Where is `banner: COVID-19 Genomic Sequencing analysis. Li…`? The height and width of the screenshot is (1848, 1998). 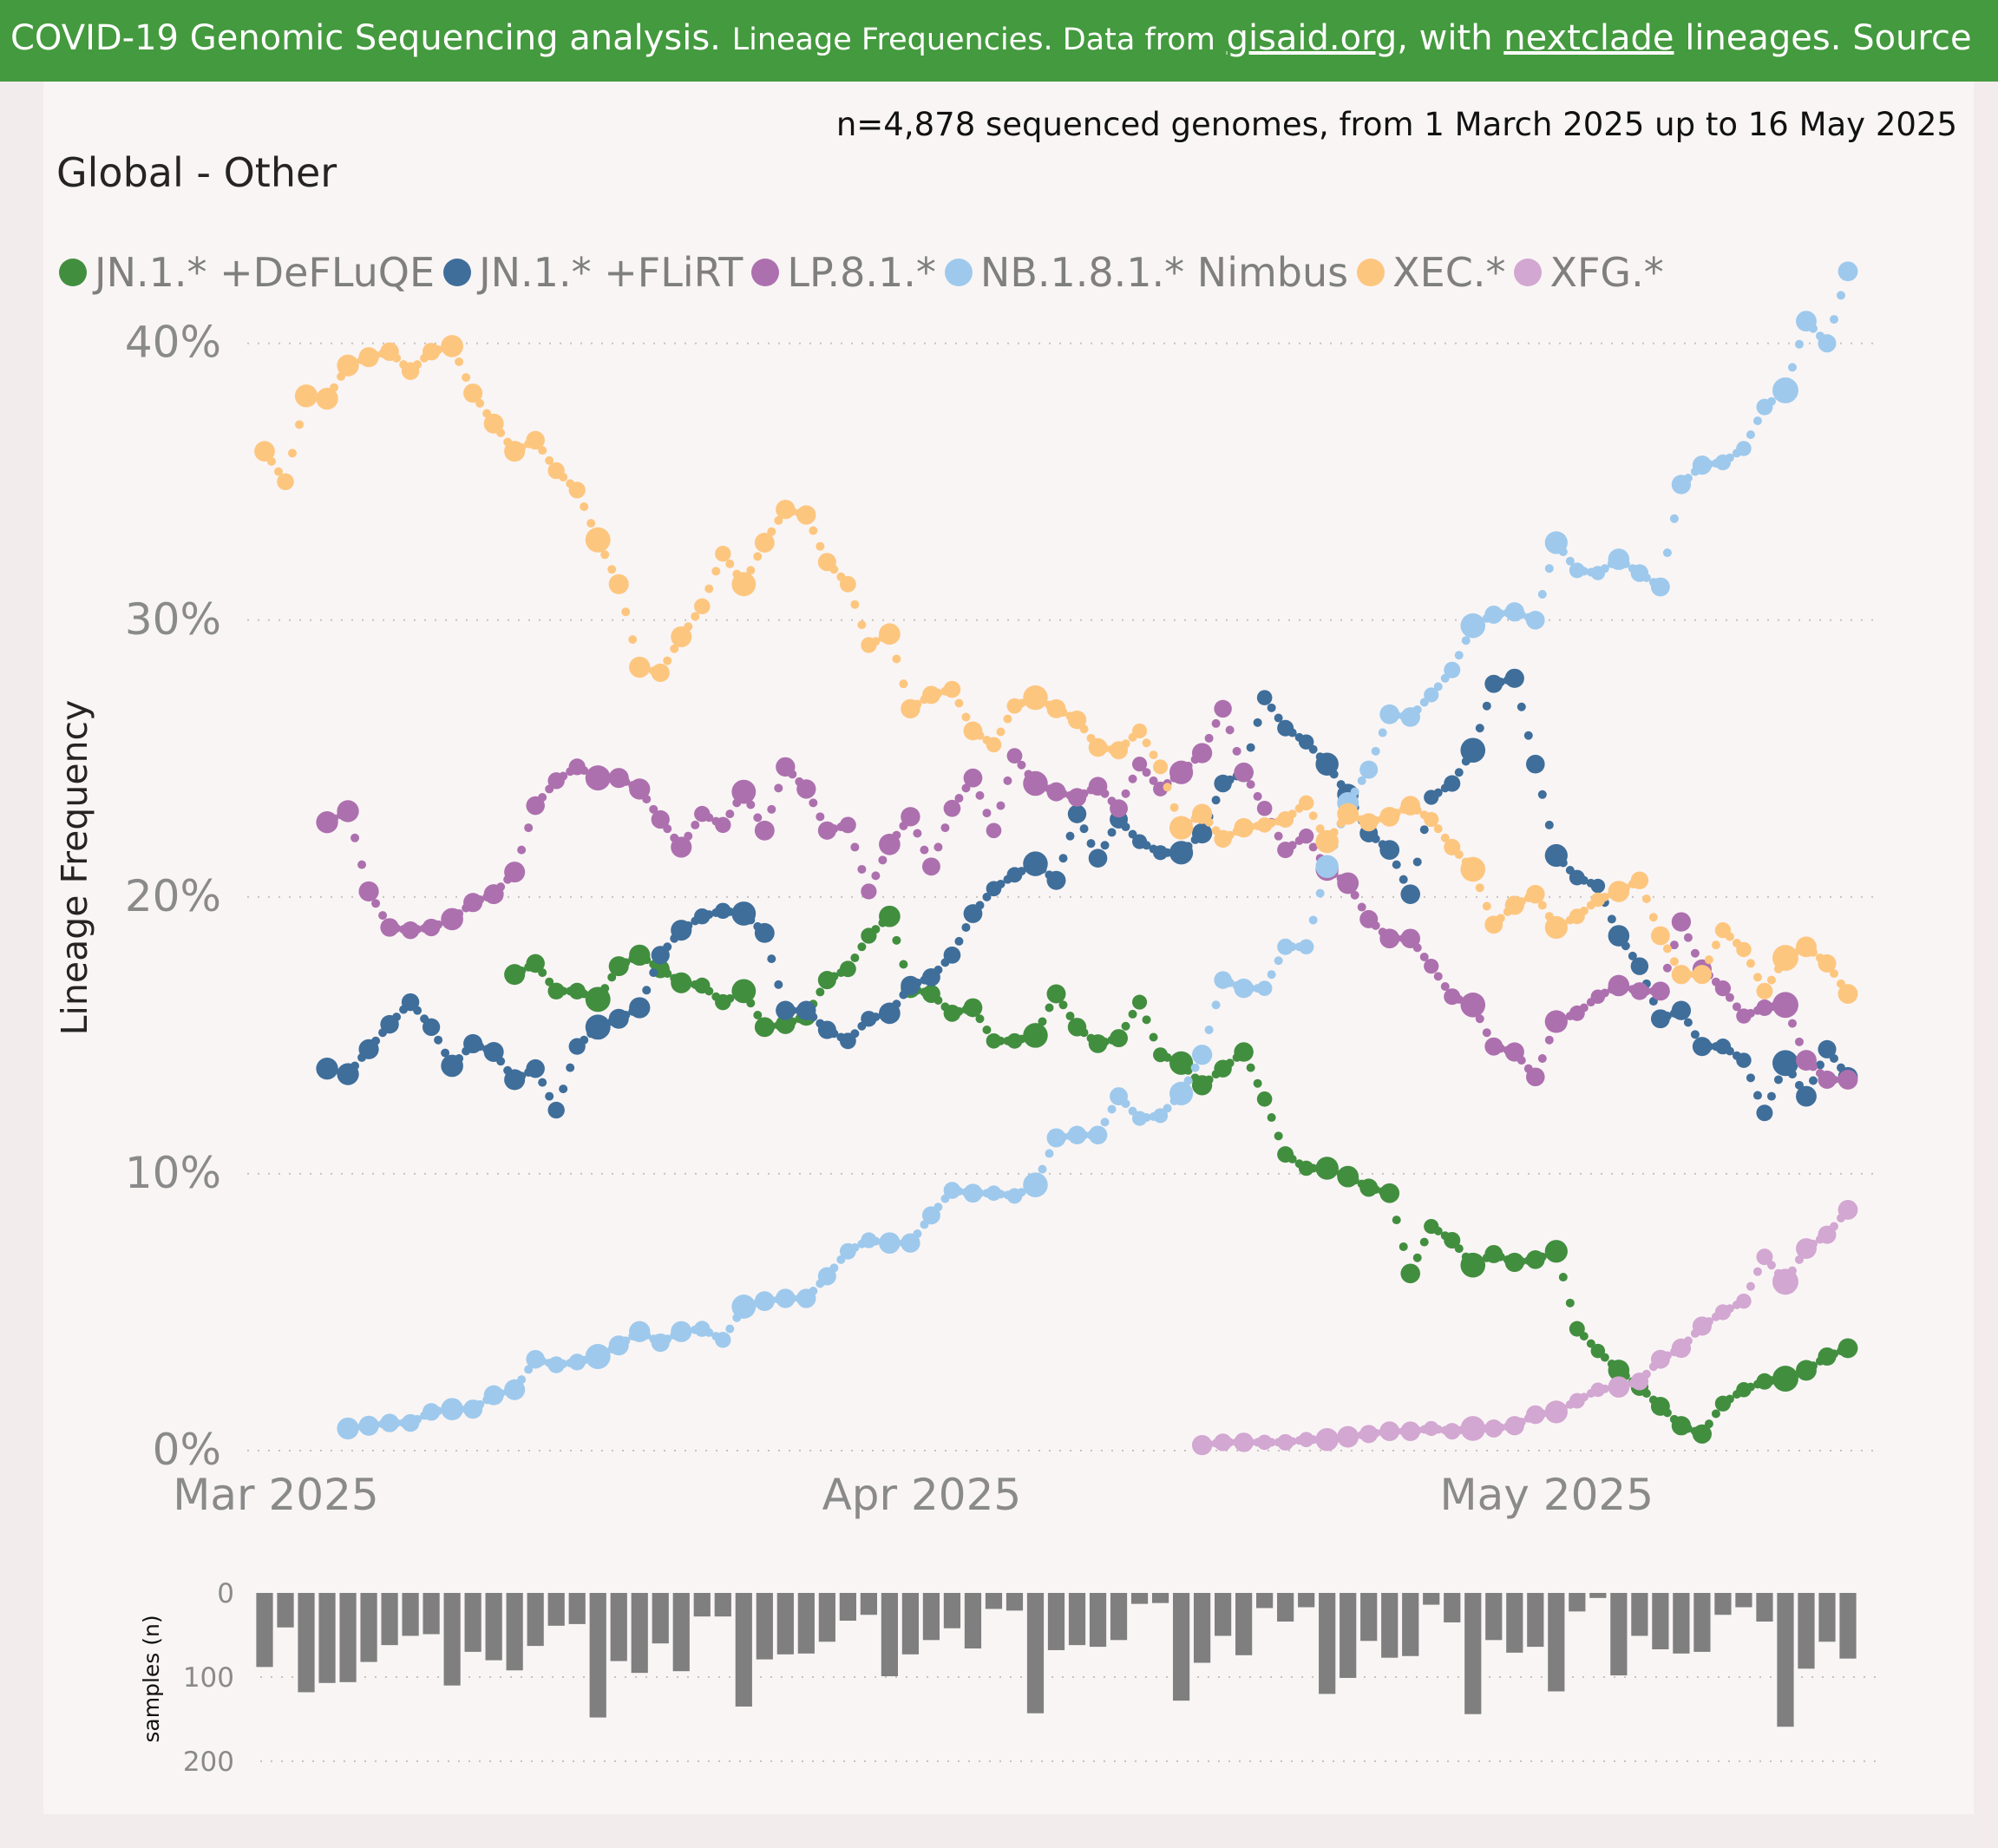 banner: COVID-19 Genomic Sequencing analysis. Li… is located at coordinates (999, 41).